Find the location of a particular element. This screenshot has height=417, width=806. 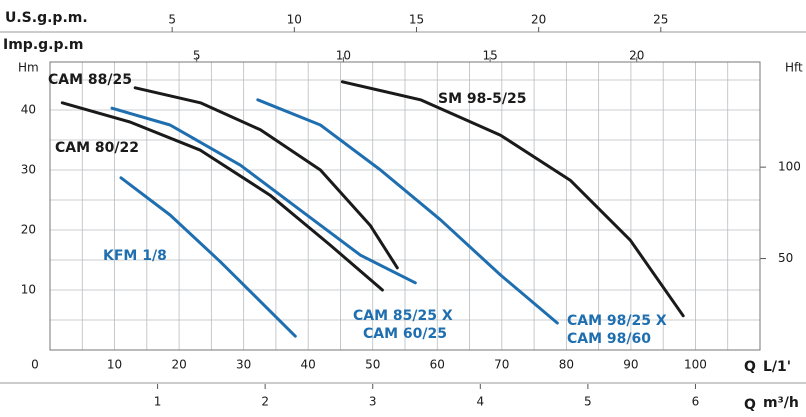

curve-label: CAM 98/25 X is located at coordinates (617, 321).